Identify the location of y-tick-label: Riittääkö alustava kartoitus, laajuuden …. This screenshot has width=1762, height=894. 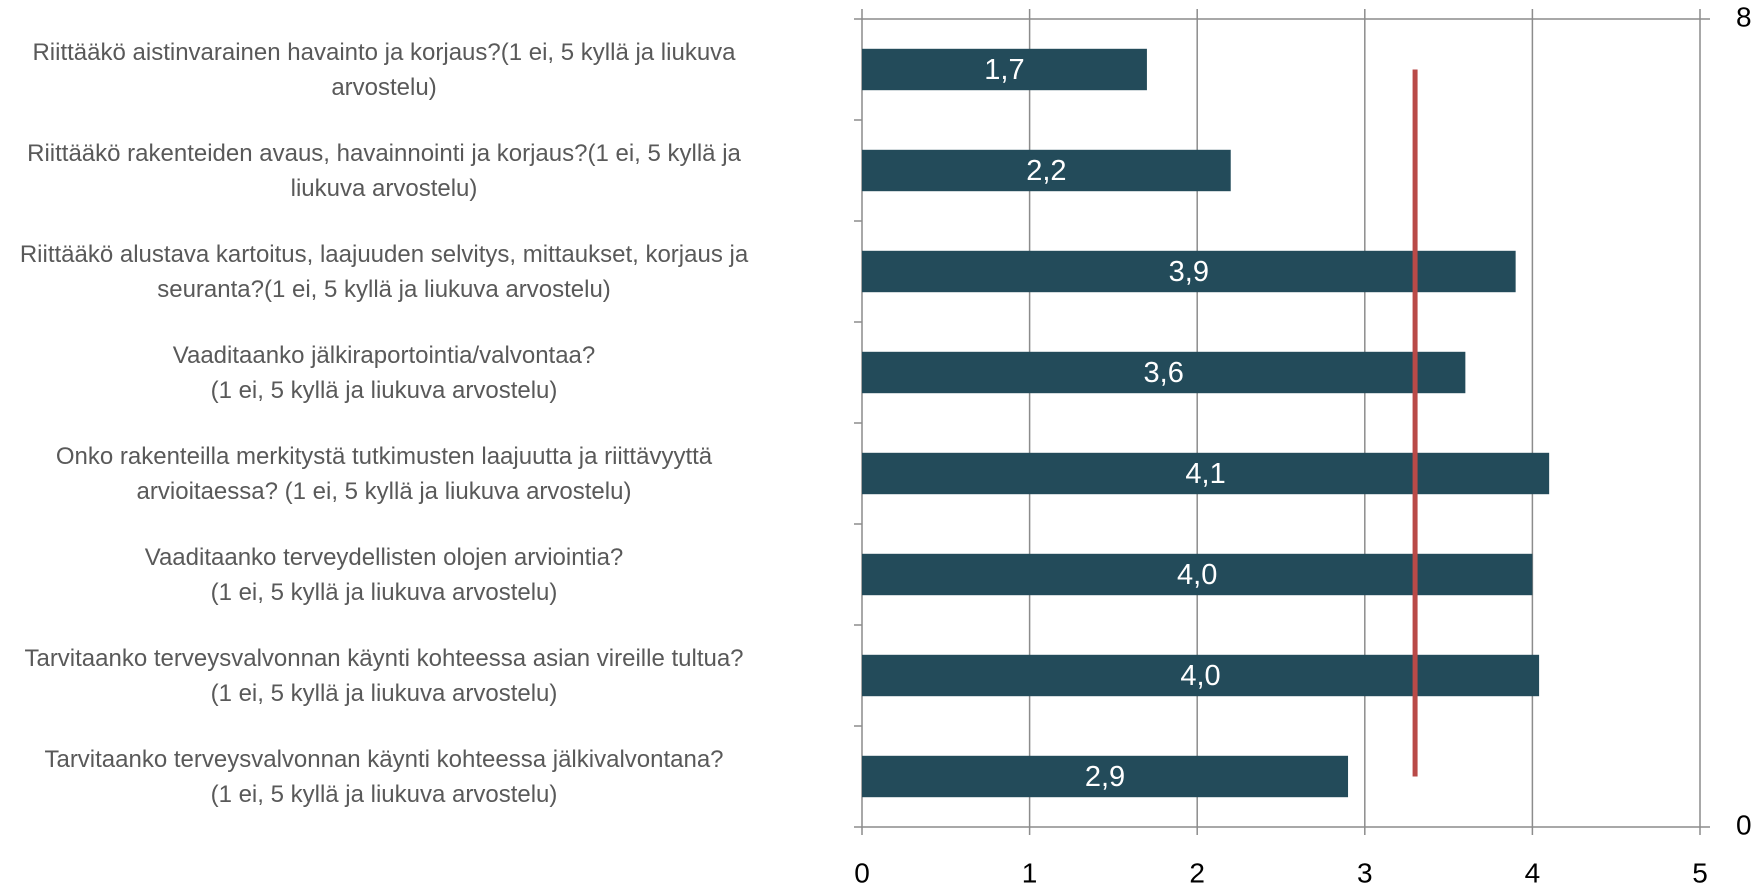
(384, 271).